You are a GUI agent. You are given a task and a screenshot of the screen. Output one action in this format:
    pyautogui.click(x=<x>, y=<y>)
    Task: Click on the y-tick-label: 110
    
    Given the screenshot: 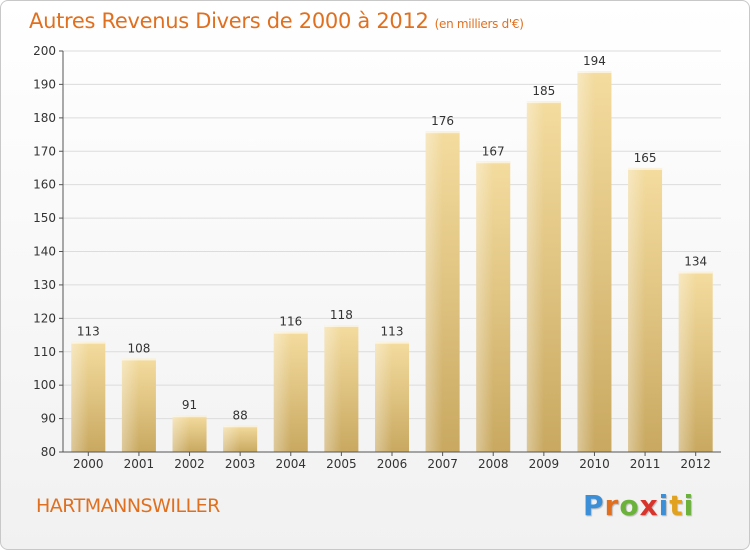 What is the action you would take?
    pyautogui.click(x=44, y=352)
    